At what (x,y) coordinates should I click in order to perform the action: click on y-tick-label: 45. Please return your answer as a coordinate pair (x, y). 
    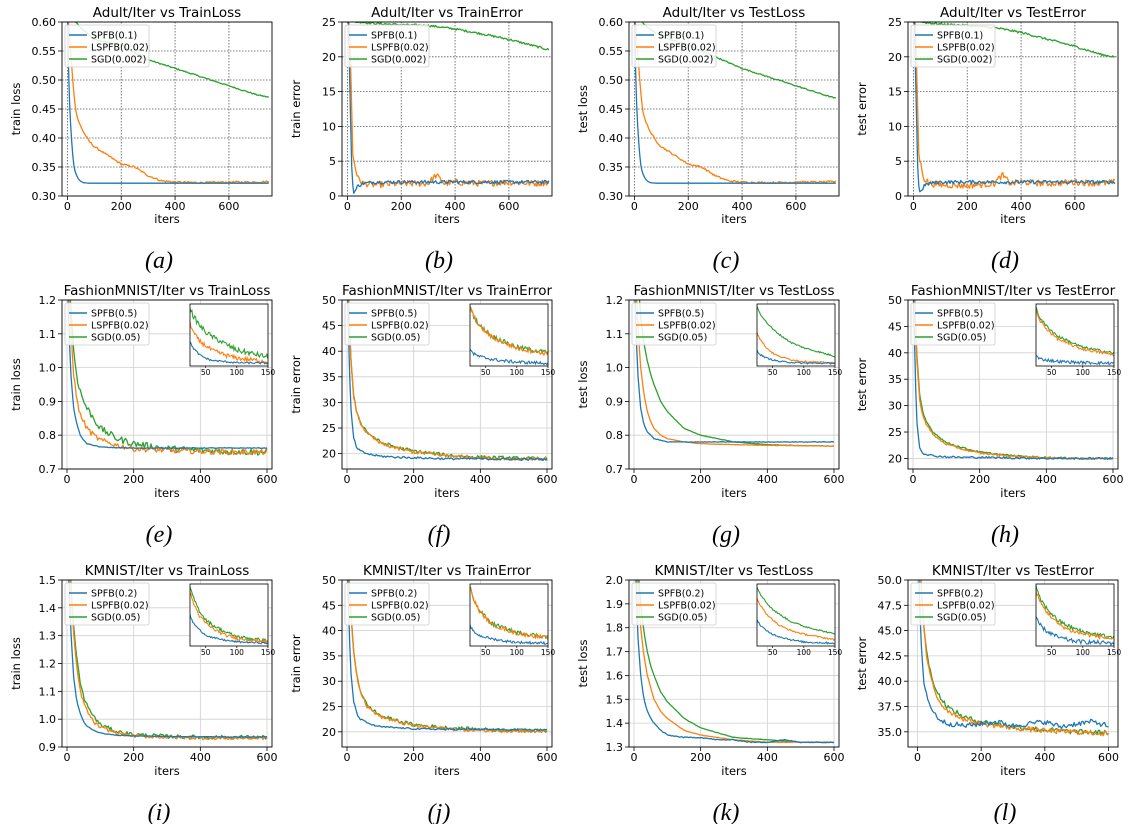
    Looking at the image, I should click on (329, 605).